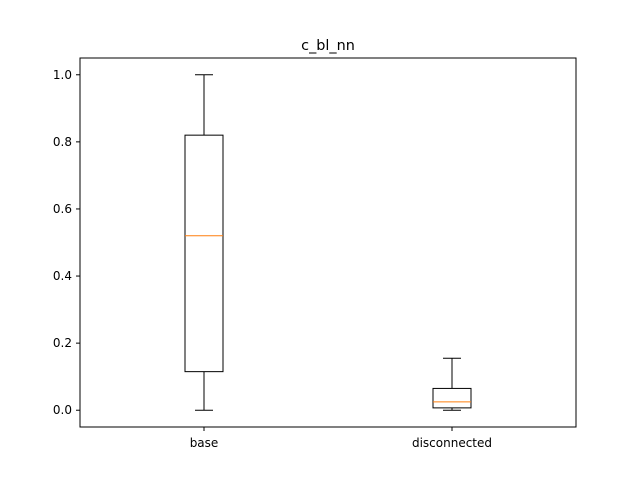  I want to click on y-tick-label-5: 1.0, so click(62, 75).